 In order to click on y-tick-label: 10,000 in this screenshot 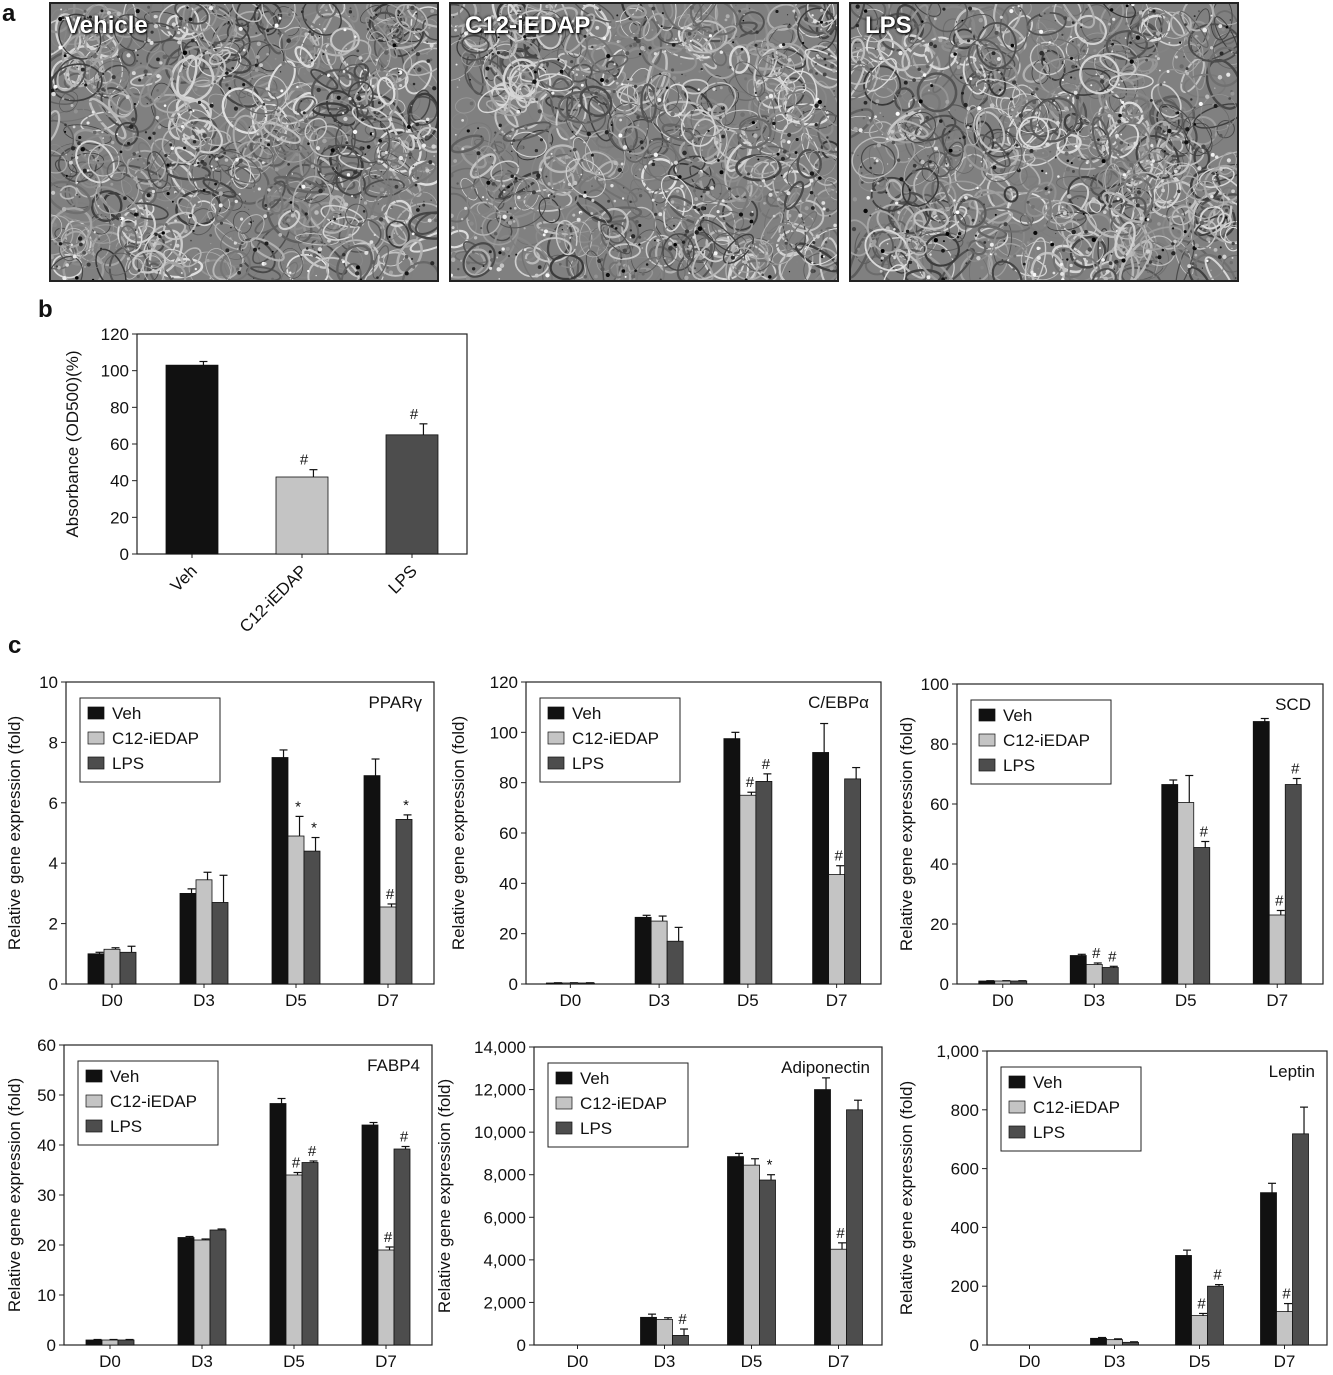, I will do `click(500, 1132)`.